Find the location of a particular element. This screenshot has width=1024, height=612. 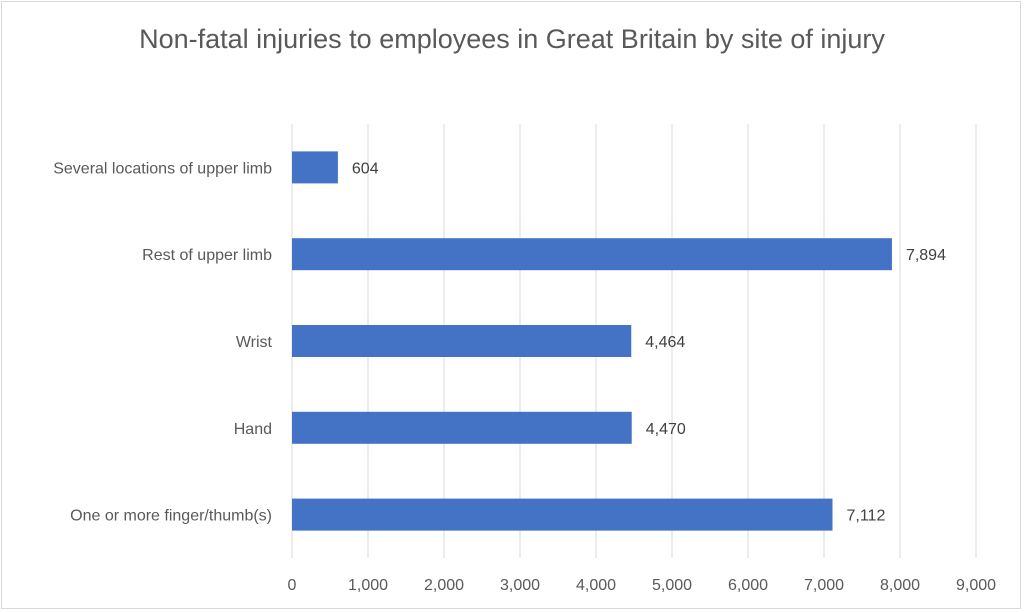

x-tick-label: 4,000 is located at coordinates (596, 585).